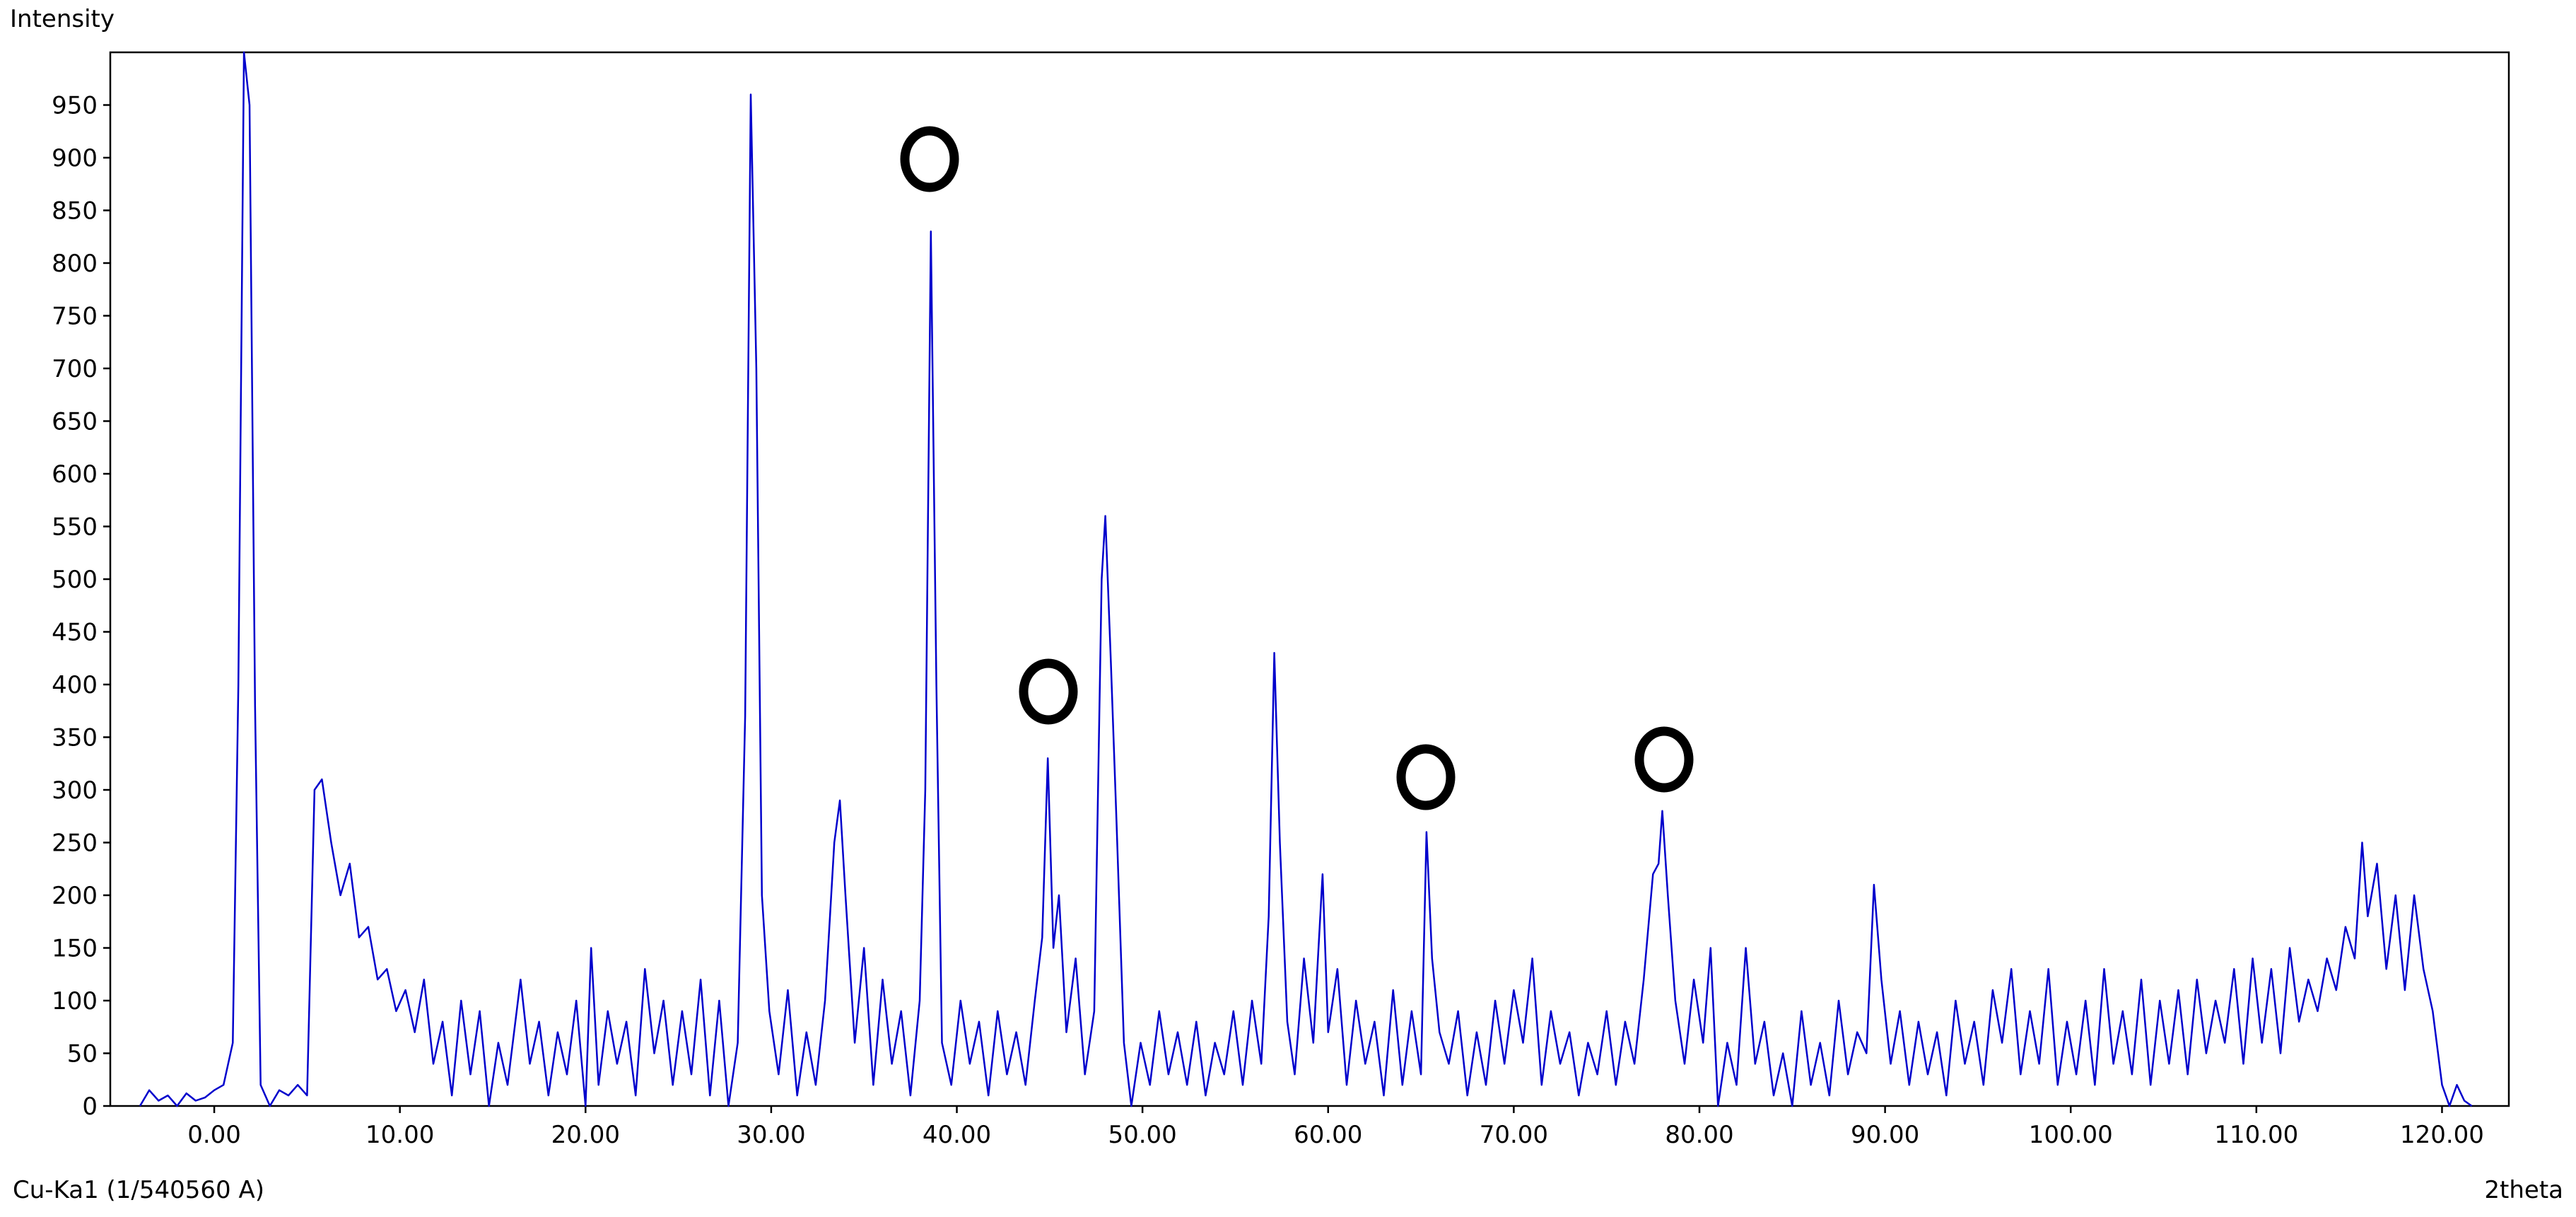  Describe the element at coordinates (399, 1135) in the screenshot. I see `x-tick-label: 10.00` at that location.